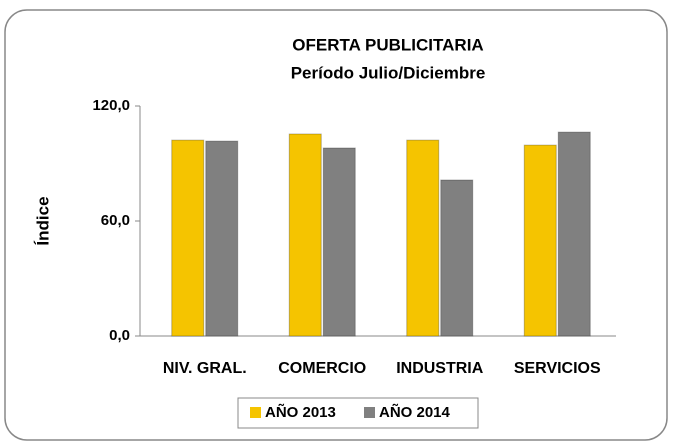  What do you see at coordinates (111, 105) in the screenshot?
I see `y-tick-label: 120,0` at bounding box center [111, 105].